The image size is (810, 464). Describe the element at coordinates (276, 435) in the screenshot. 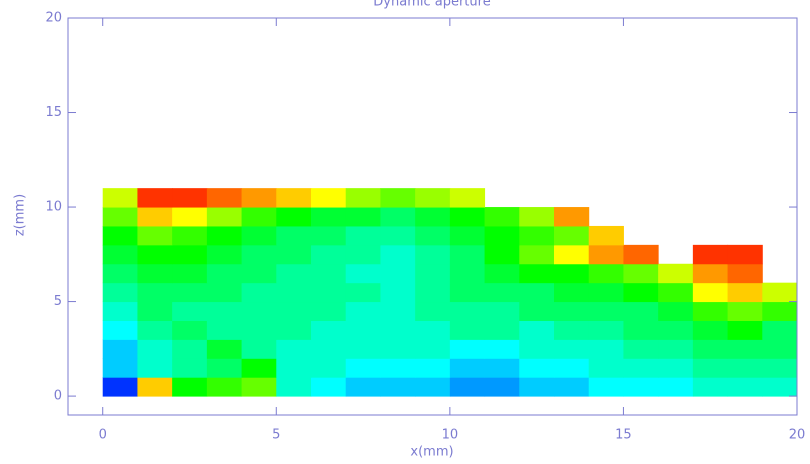

I see `x-tick-label: 5` at that location.